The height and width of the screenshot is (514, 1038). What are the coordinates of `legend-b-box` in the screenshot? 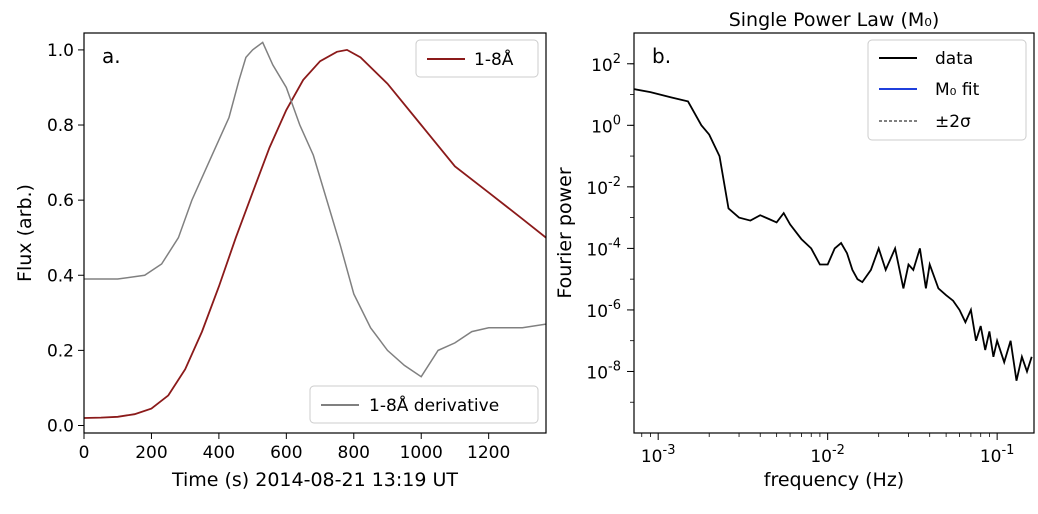 It's located at (947, 90).